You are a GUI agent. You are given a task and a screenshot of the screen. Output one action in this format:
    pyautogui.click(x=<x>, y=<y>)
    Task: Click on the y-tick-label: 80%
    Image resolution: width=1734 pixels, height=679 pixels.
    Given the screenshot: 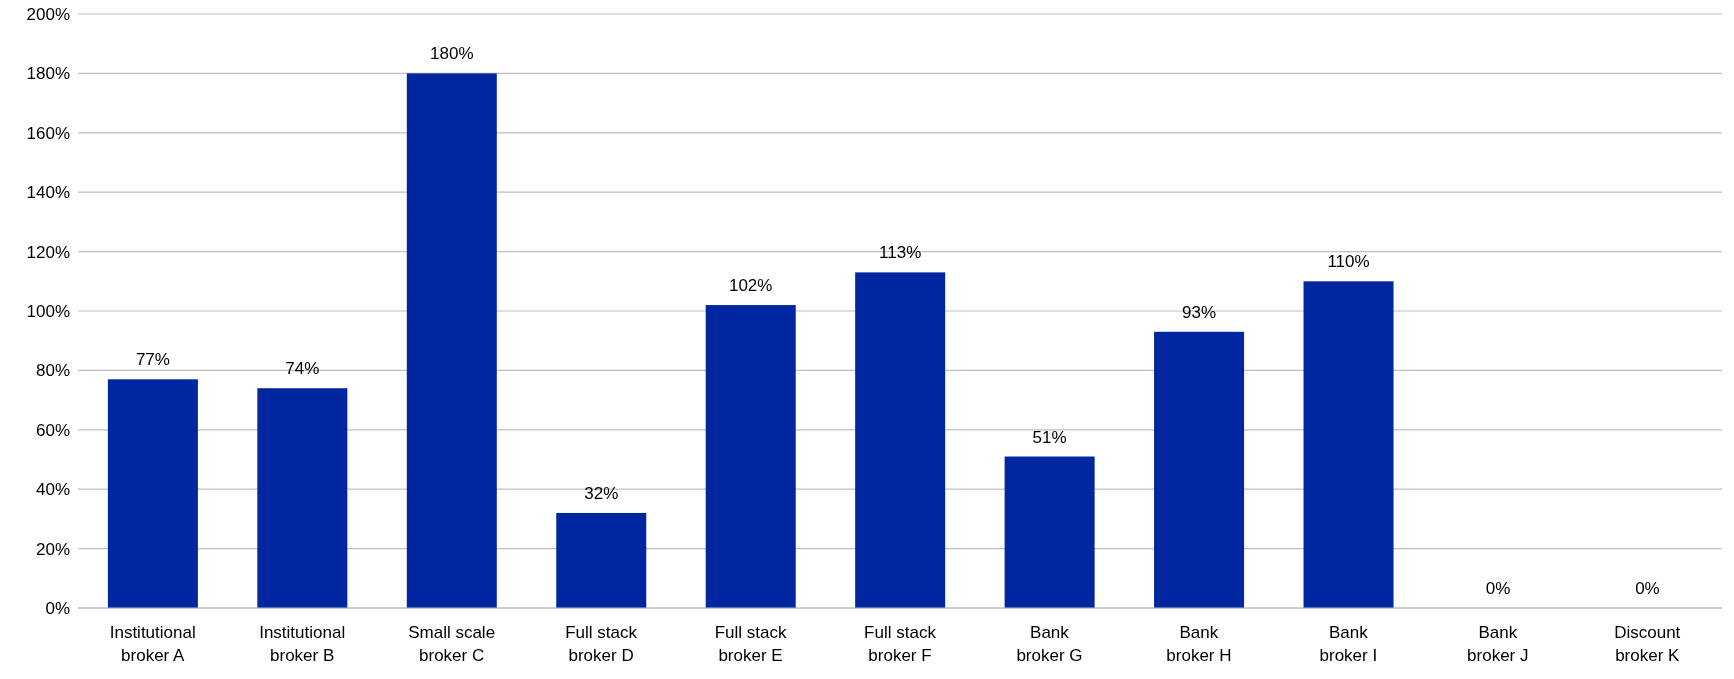 What is the action you would take?
    pyautogui.click(x=52, y=371)
    